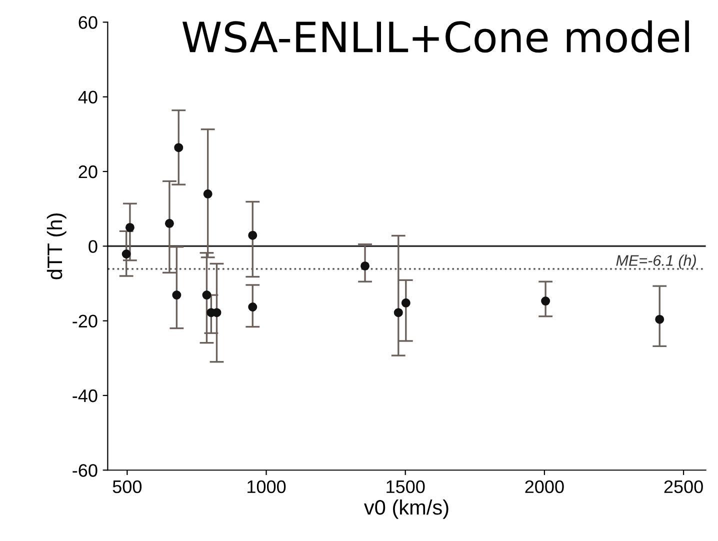 This screenshot has width=718, height=541. I want to click on y-tick-label: -40, so click(85, 395).